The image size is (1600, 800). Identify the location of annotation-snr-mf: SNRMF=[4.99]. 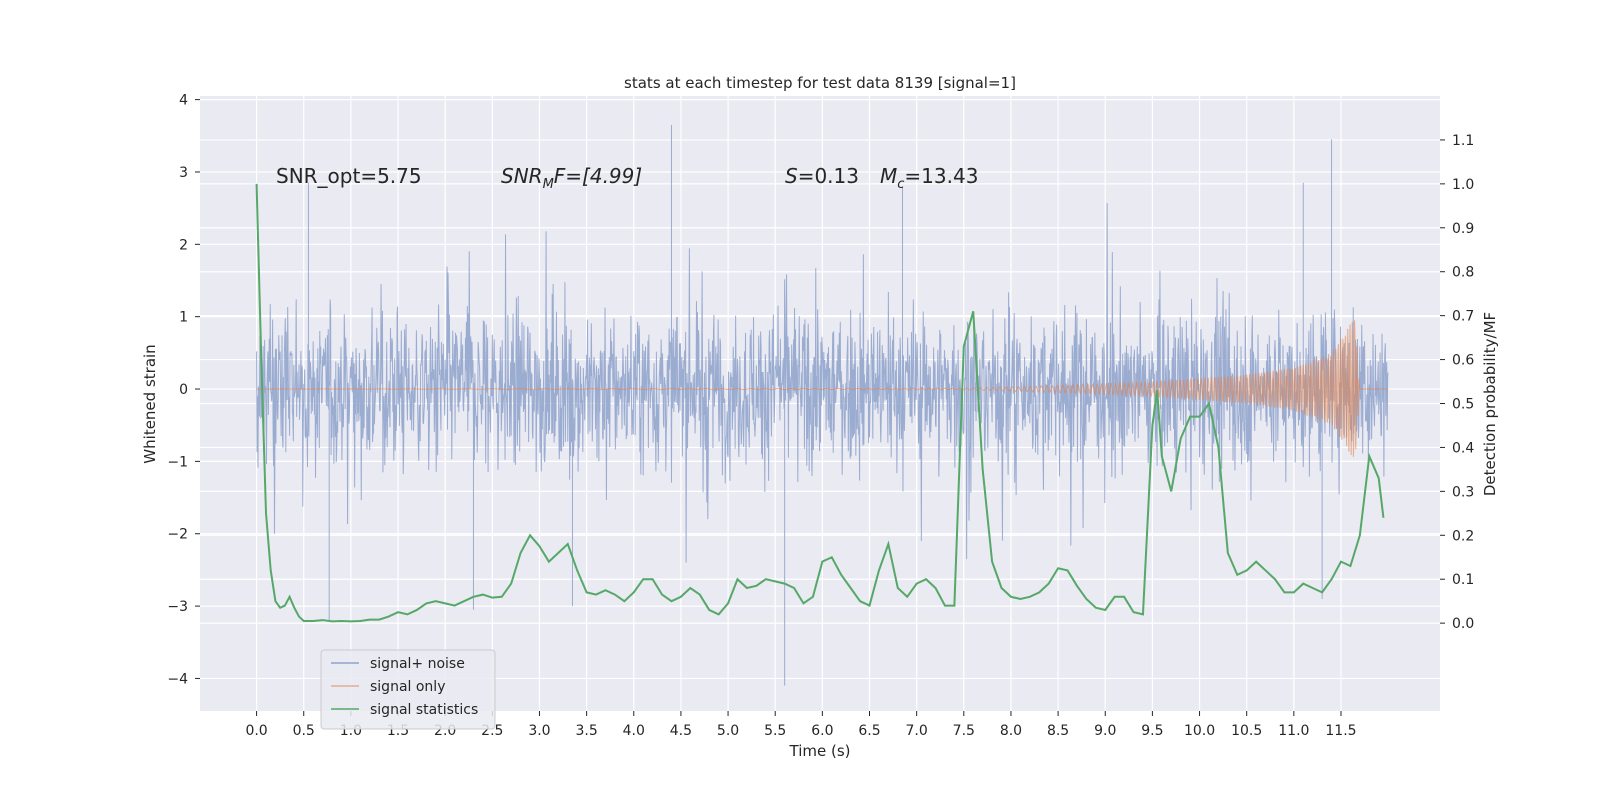
(571, 178).